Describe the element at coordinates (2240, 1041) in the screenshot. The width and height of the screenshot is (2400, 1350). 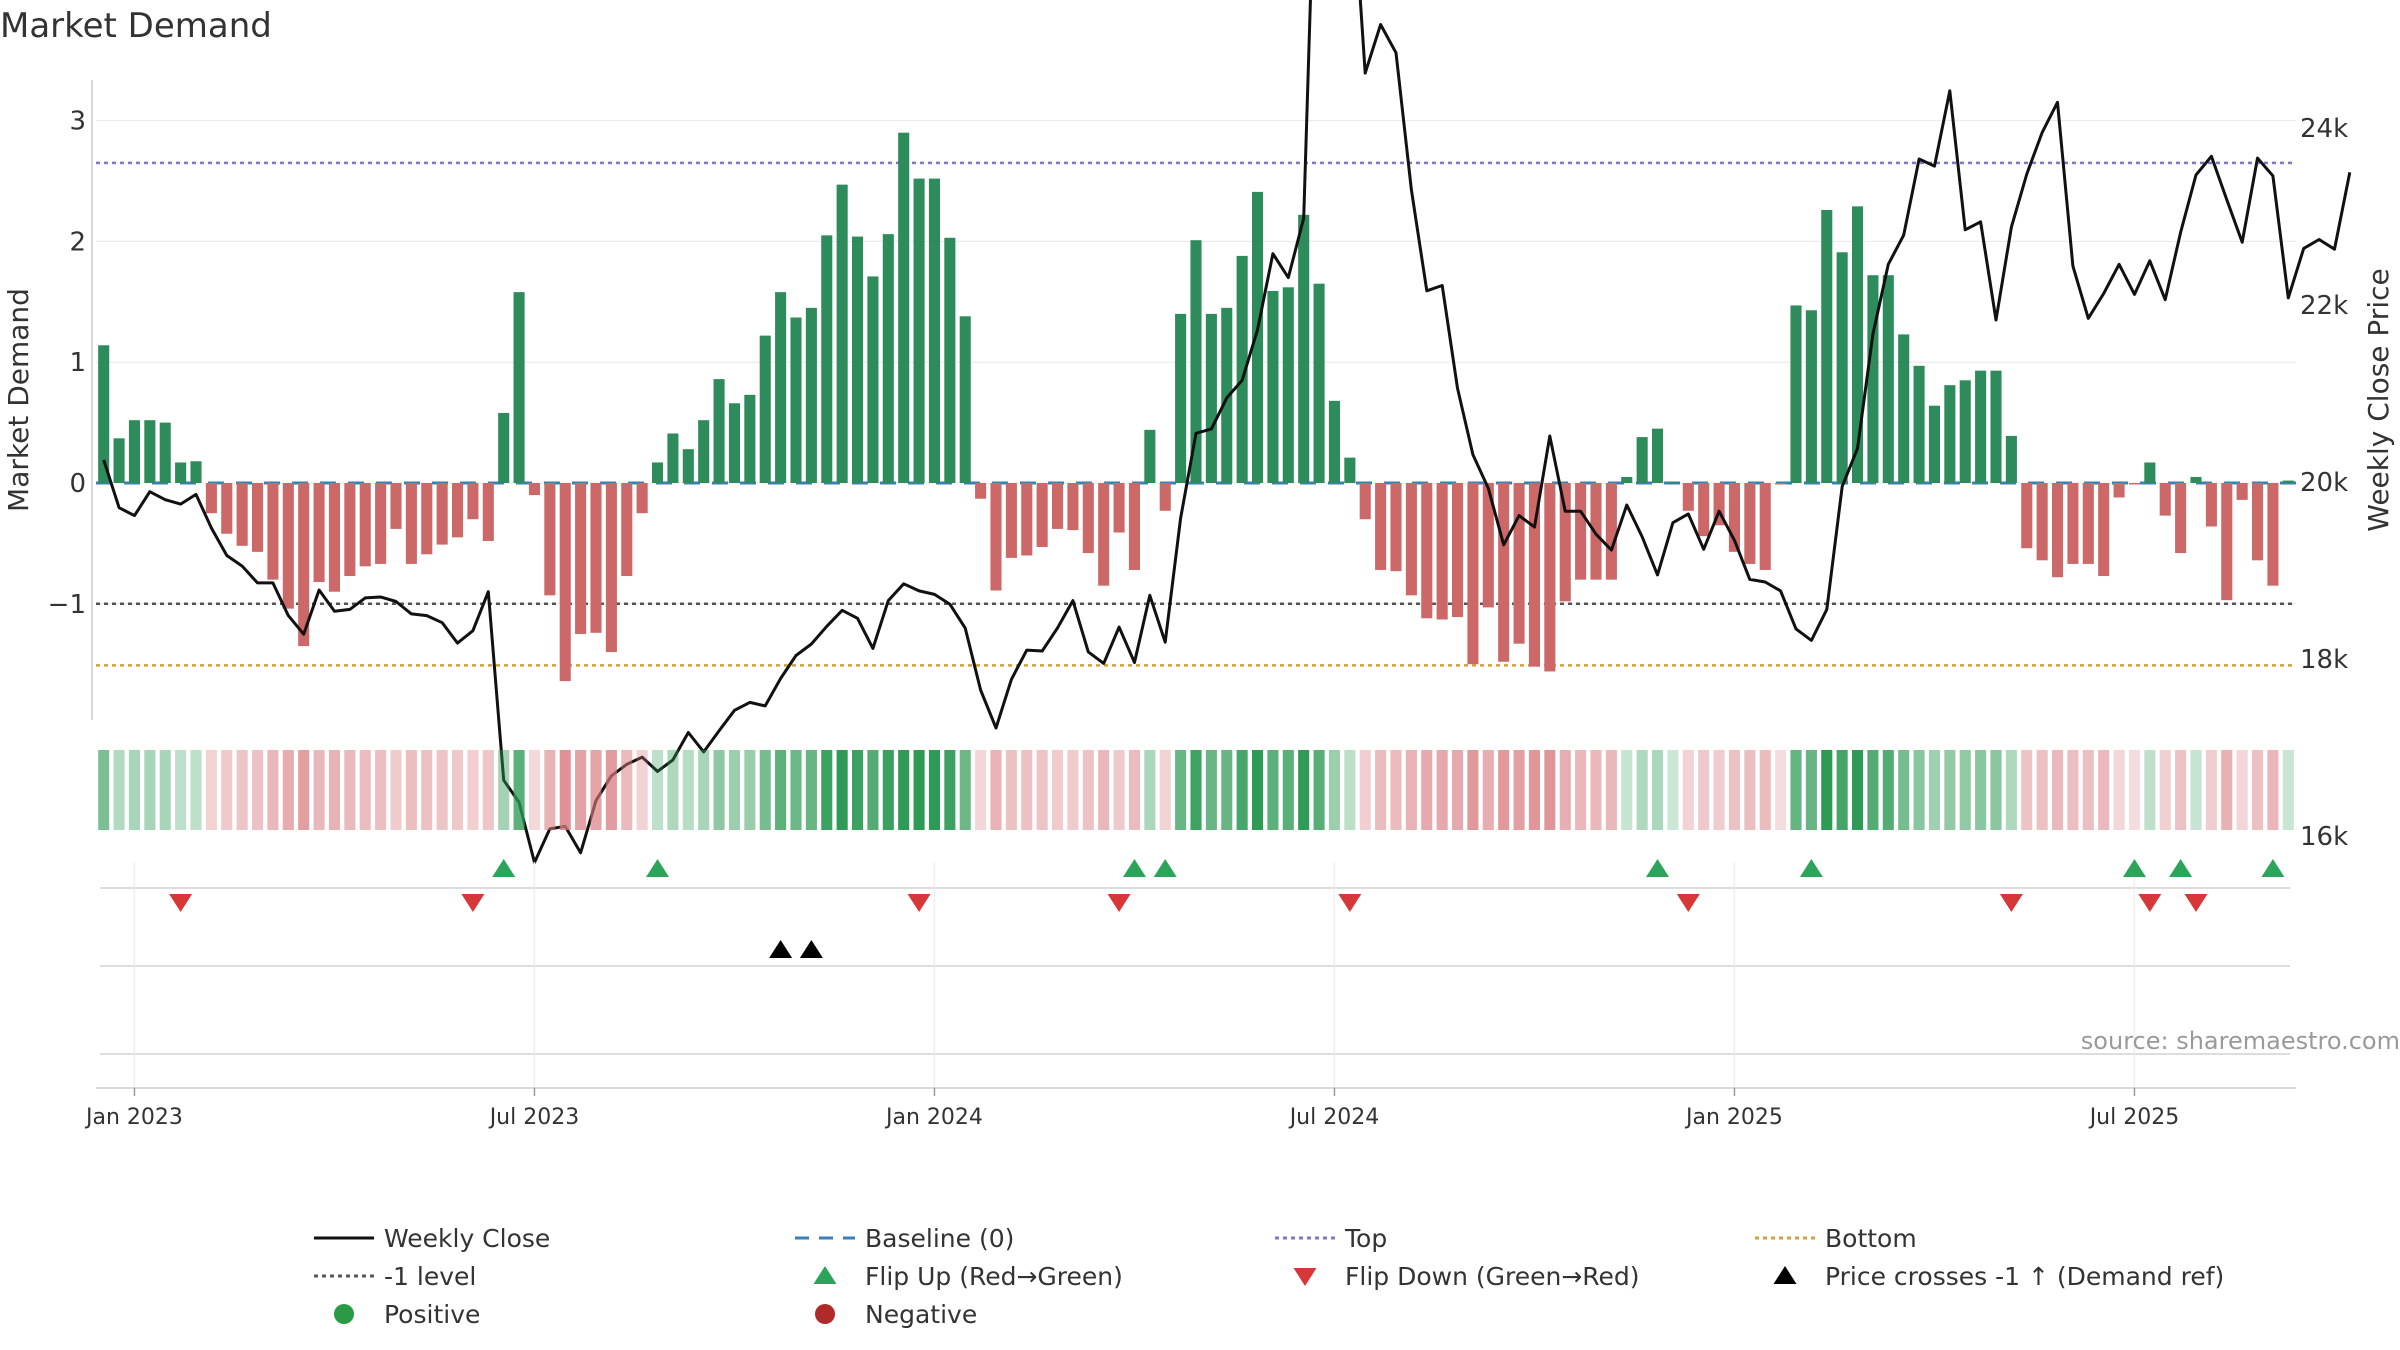
I see `source-note: source: sharemaestro.com` at that location.